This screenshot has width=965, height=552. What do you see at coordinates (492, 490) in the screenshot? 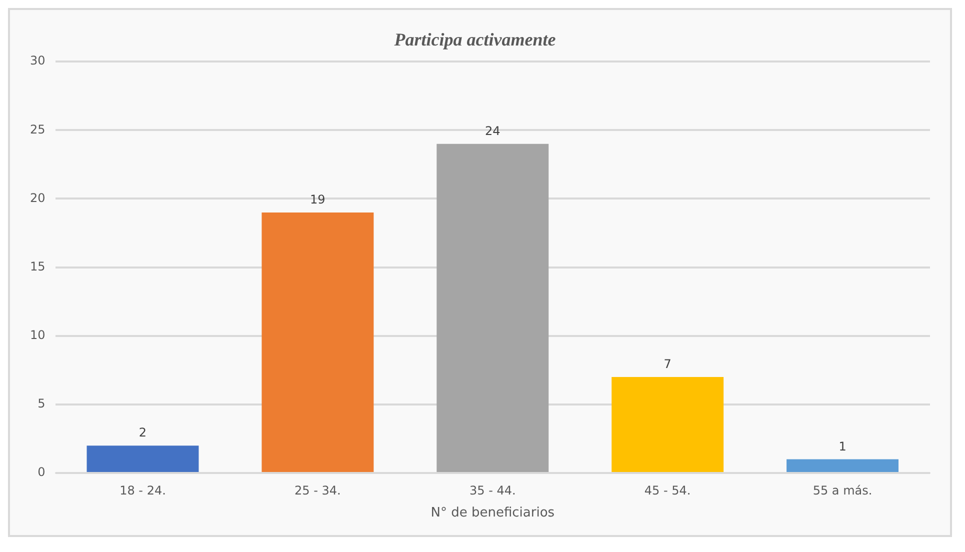
I see `x-tick-label: 35 - 44.` at bounding box center [492, 490].